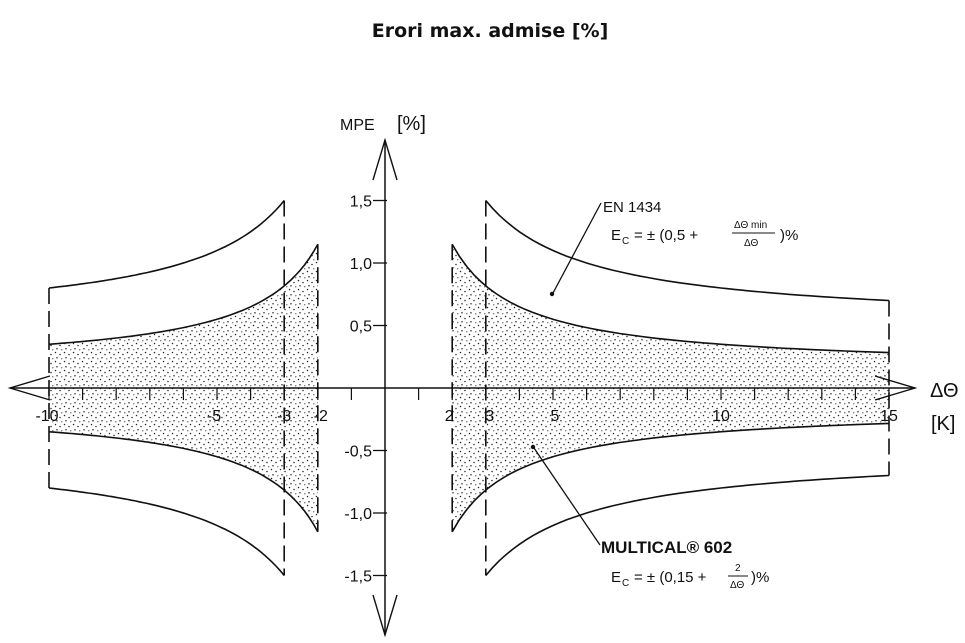 Image resolution: width=965 pixels, height=643 pixels. Describe the element at coordinates (358, 577) in the screenshot. I see `y-tick-label: -1,5` at that location.